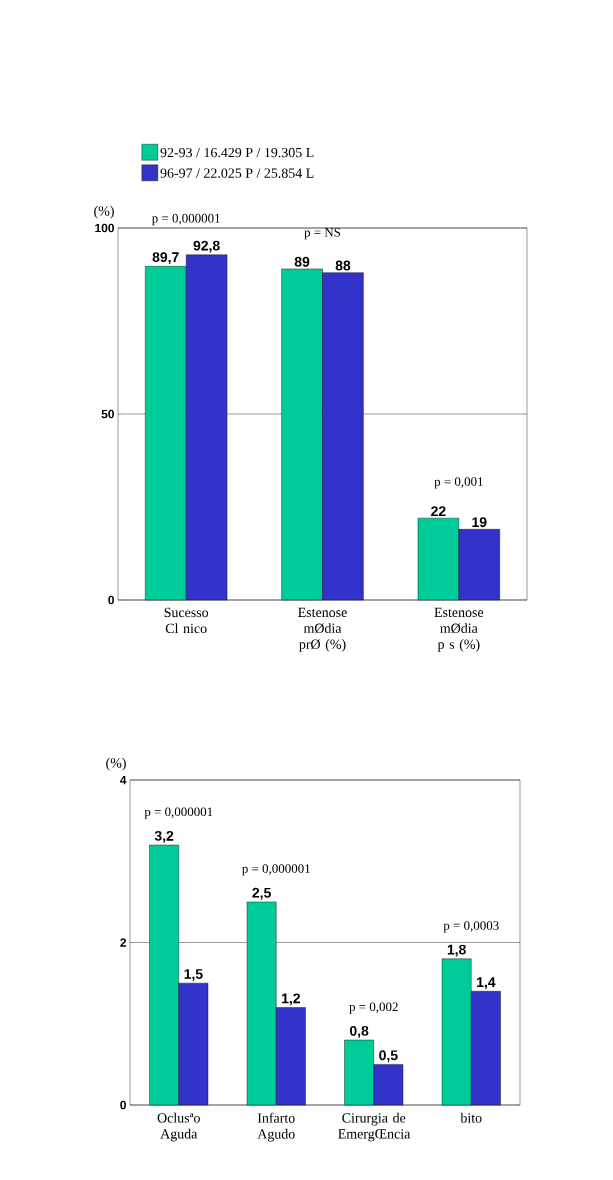 The height and width of the screenshot is (1180, 613). I want to click on x-tick-label: Estenose mØdia p s (%), so click(459, 629).